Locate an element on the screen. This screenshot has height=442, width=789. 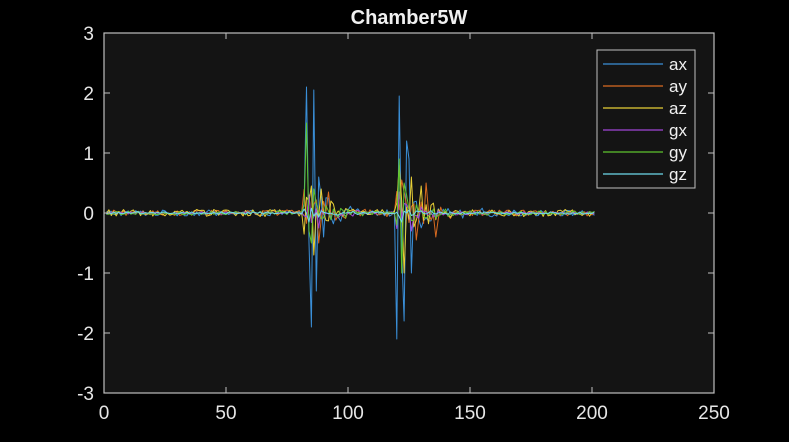
series-line-gz is located at coordinates (350, 215).